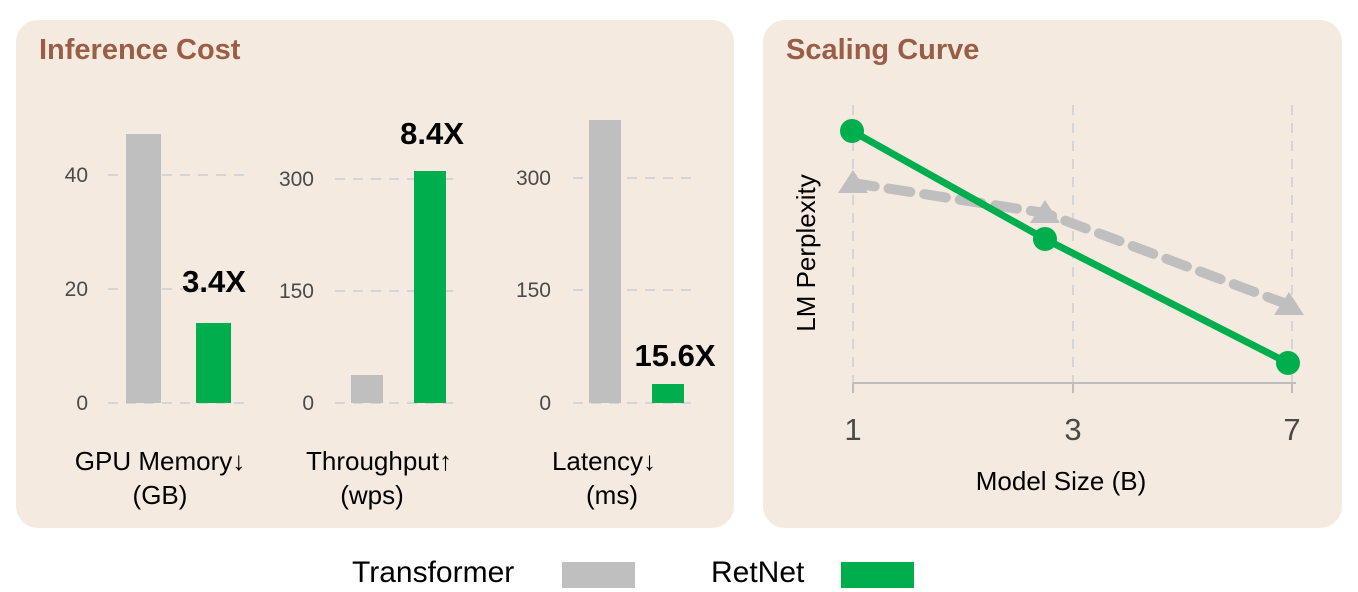  I want to click on inference-cost-title: Inference Cost, so click(140, 50).